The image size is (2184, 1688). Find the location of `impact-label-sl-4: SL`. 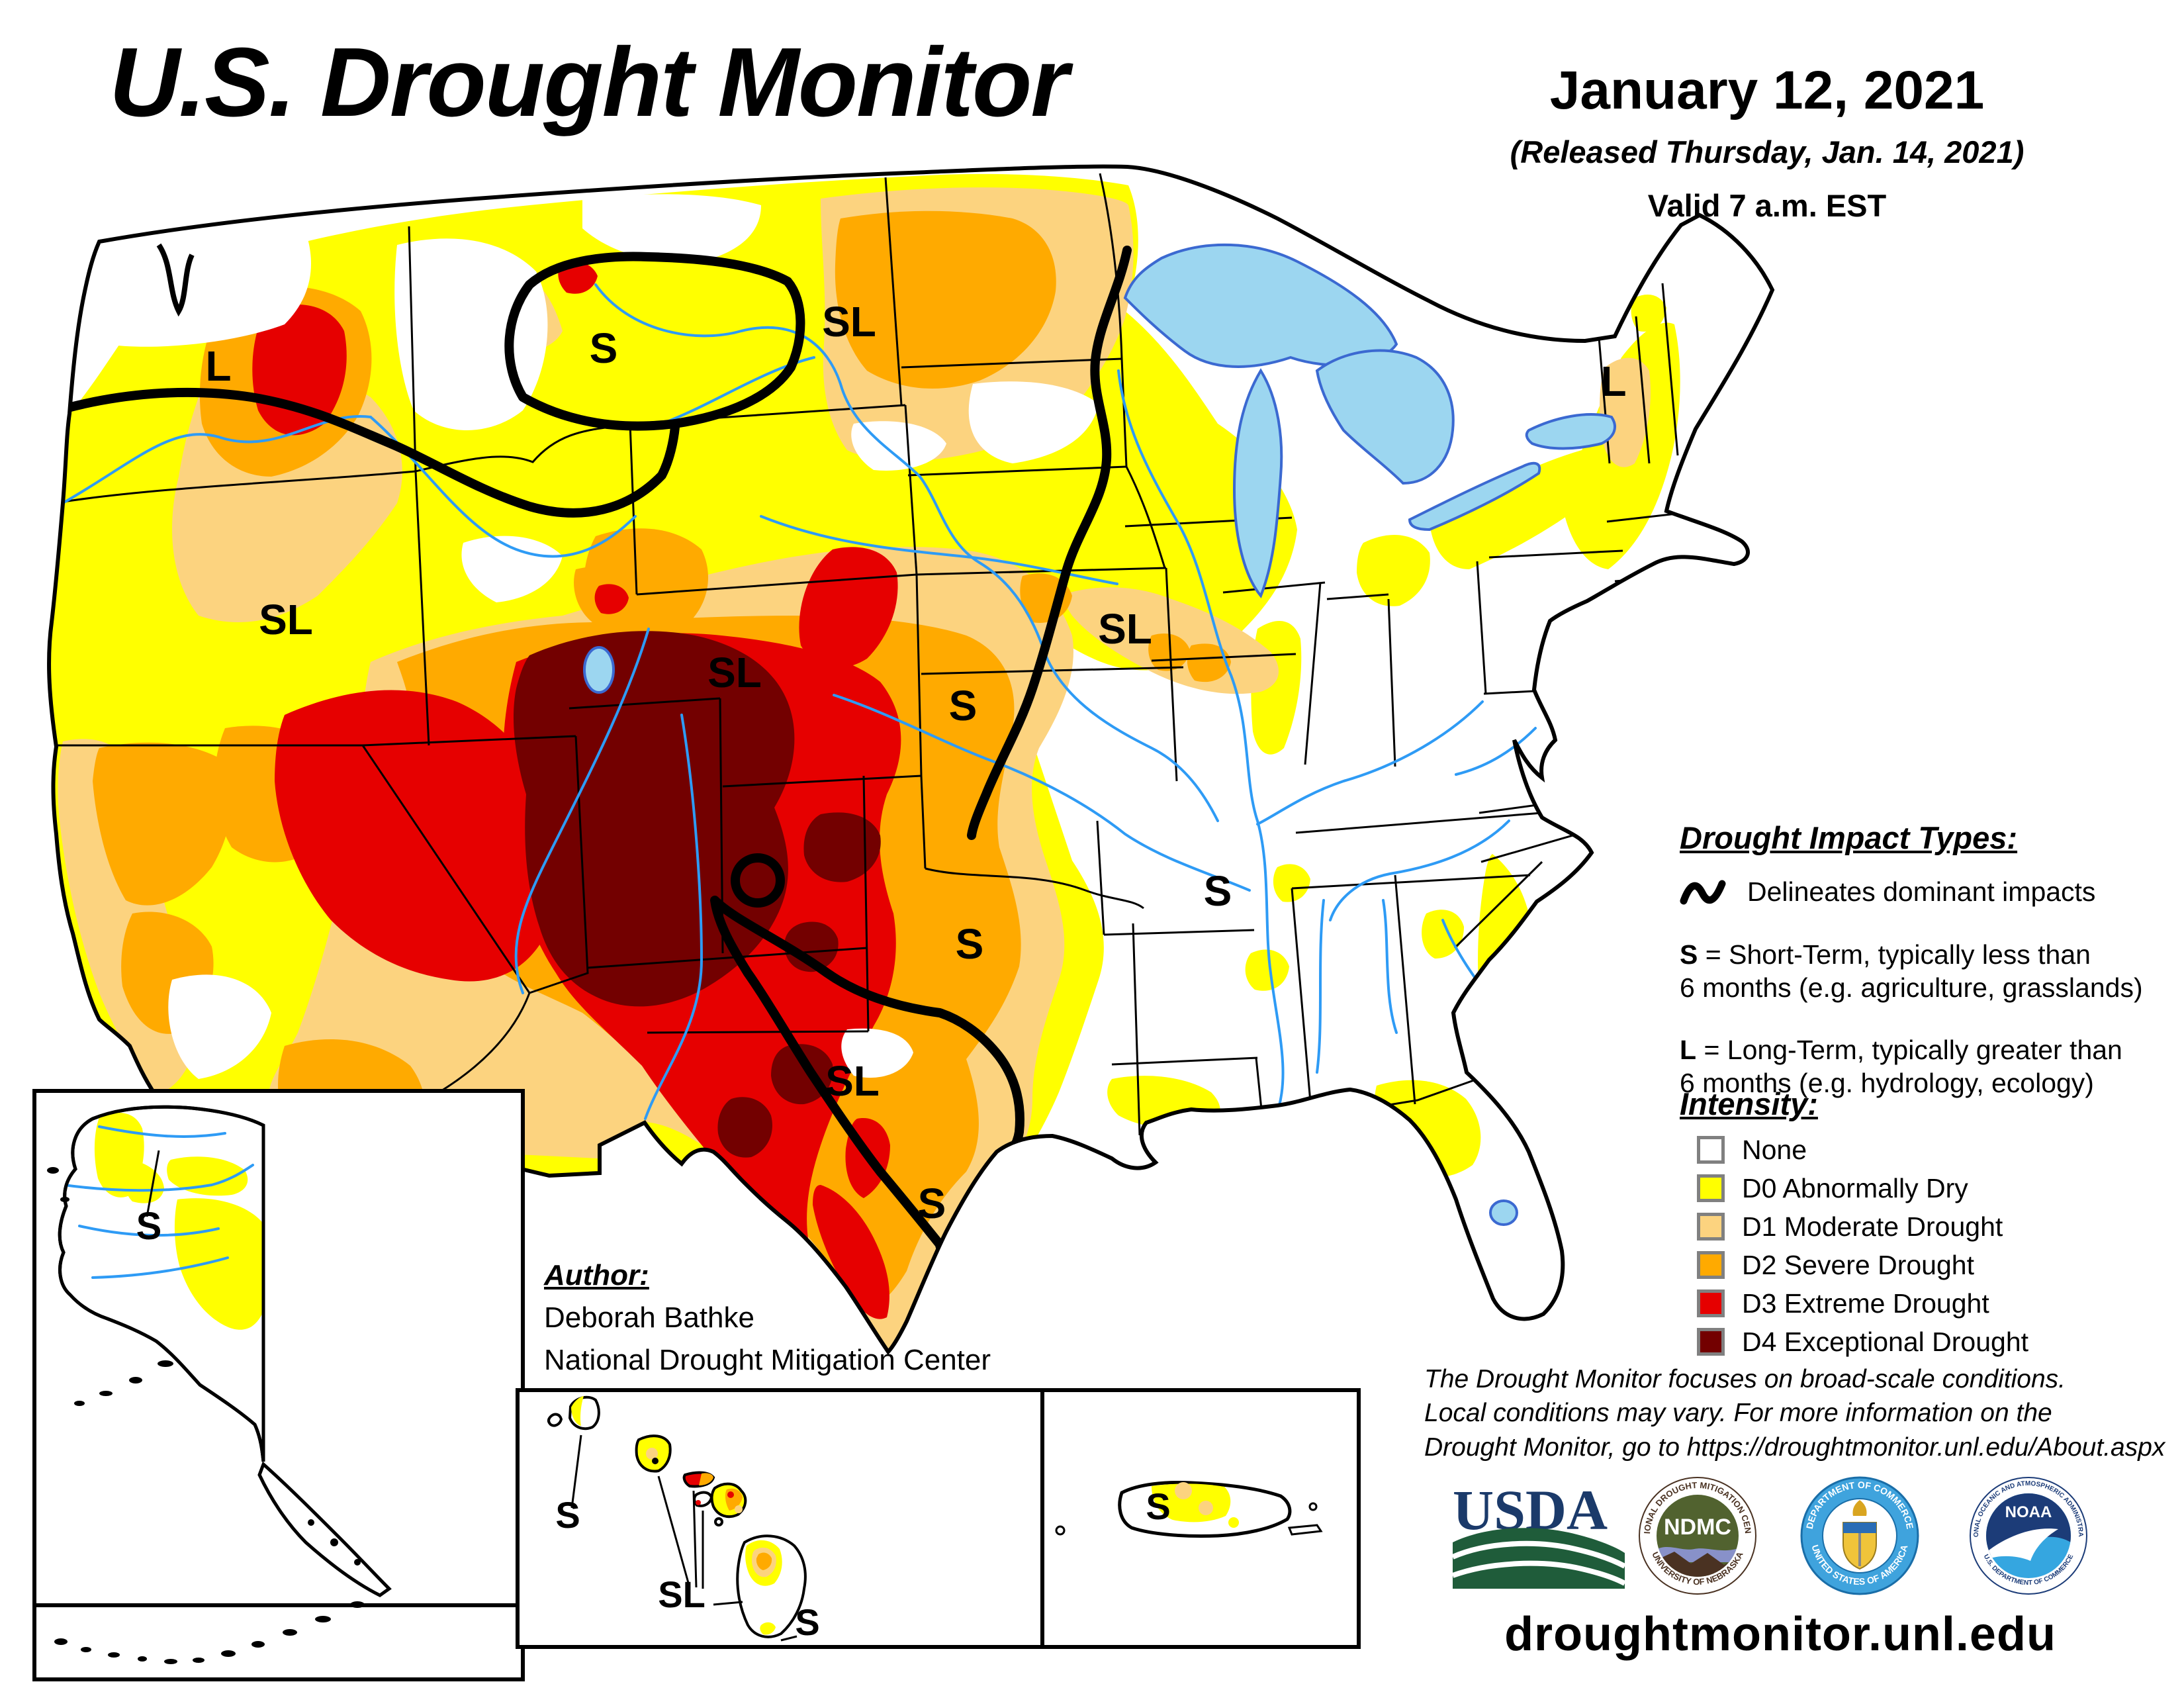

impact-label-sl-4: SL is located at coordinates (286, 619).